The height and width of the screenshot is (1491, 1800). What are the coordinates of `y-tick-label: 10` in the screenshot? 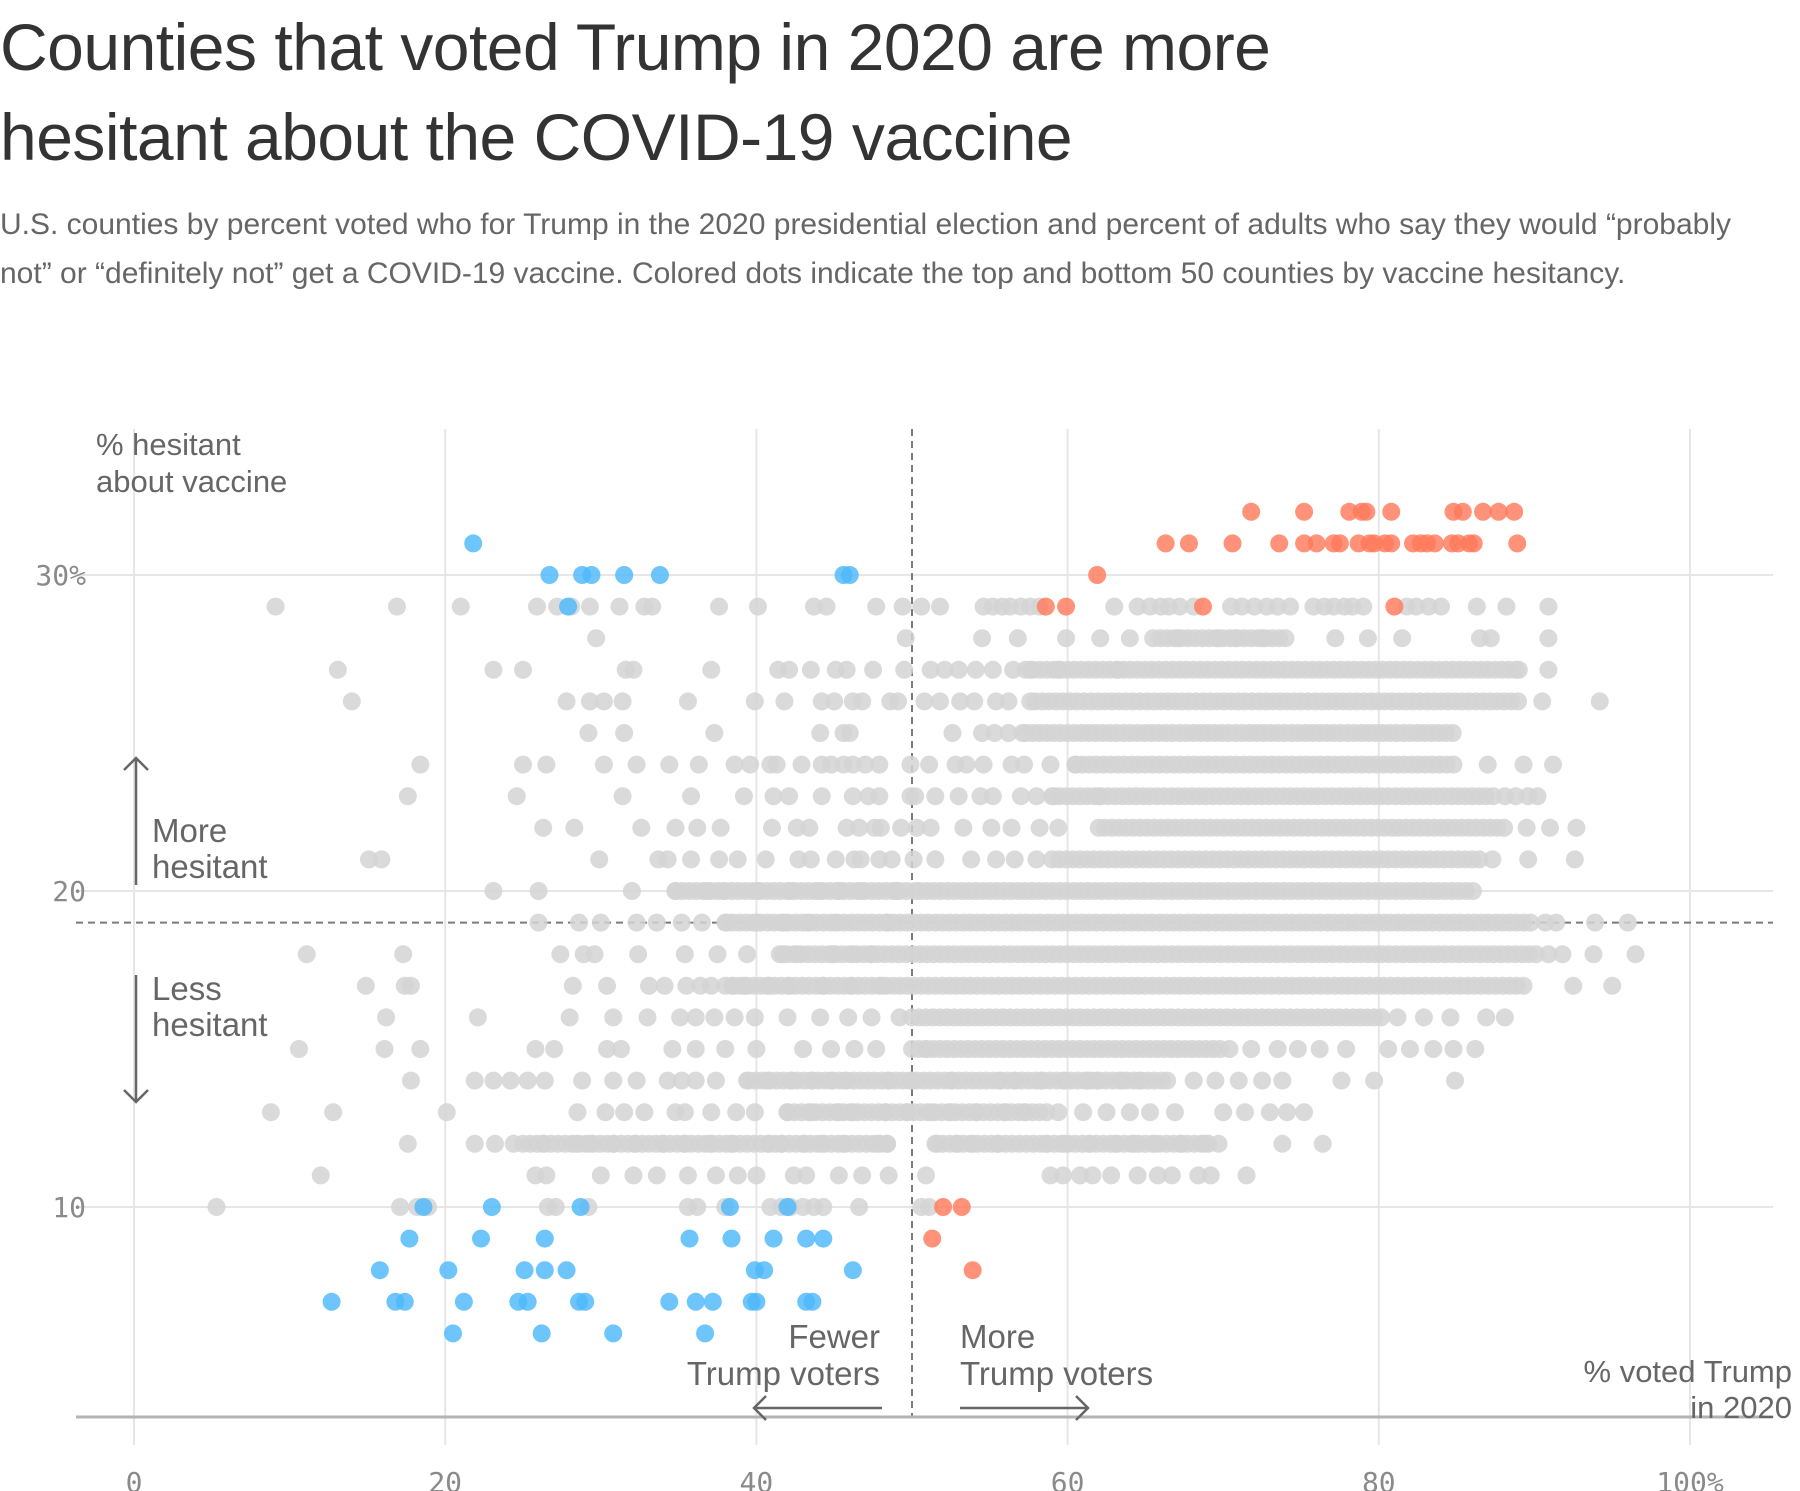 It's located at (69, 1207).